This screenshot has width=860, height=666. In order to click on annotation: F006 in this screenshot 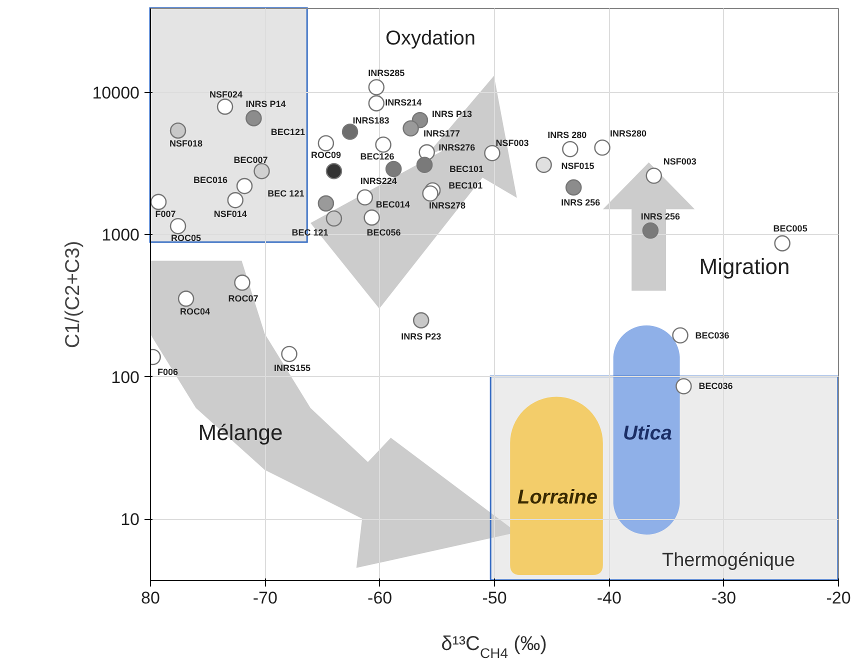, I will do `click(168, 372)`.